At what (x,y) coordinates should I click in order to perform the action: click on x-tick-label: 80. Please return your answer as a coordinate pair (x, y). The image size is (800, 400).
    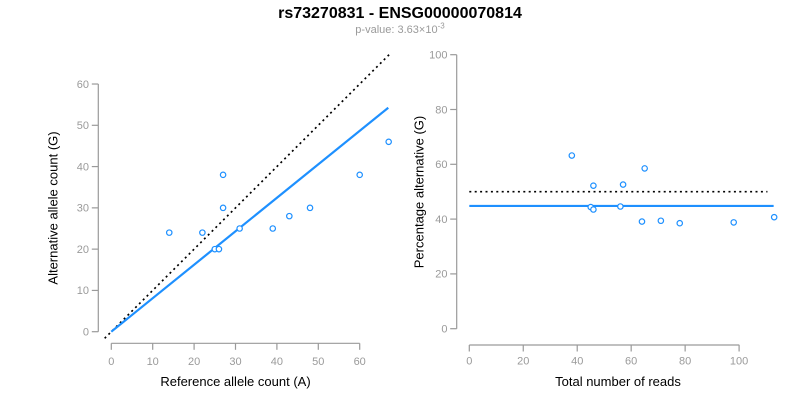
    Looking at the image, I should click on (685, 362).